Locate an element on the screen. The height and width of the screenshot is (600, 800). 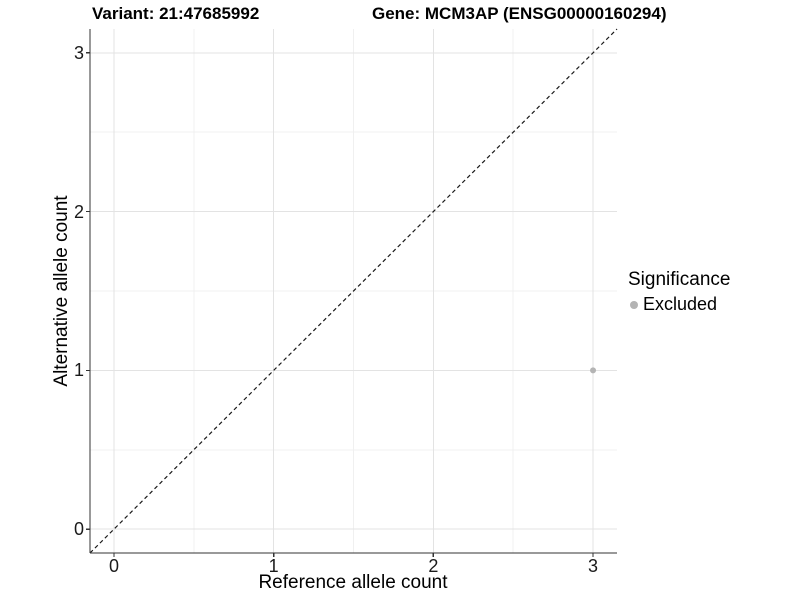
legend-title: Significance is located at coordinates (679, 279).